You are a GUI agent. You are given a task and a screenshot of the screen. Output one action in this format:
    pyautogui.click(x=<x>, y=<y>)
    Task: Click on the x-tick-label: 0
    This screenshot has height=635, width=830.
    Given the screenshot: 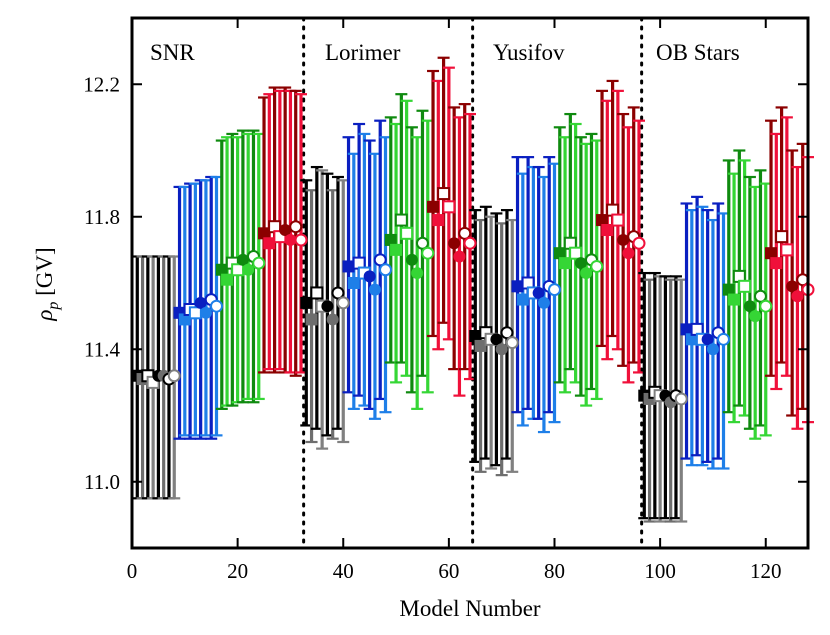 What is the action you would take?
    pyautogui.click(x=132, y=571)
    